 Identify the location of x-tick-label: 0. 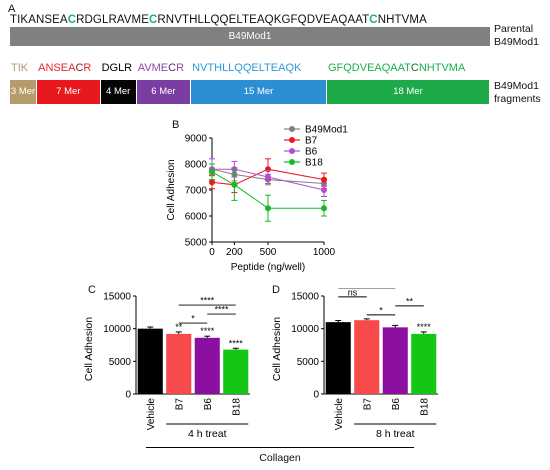
(212, 252).